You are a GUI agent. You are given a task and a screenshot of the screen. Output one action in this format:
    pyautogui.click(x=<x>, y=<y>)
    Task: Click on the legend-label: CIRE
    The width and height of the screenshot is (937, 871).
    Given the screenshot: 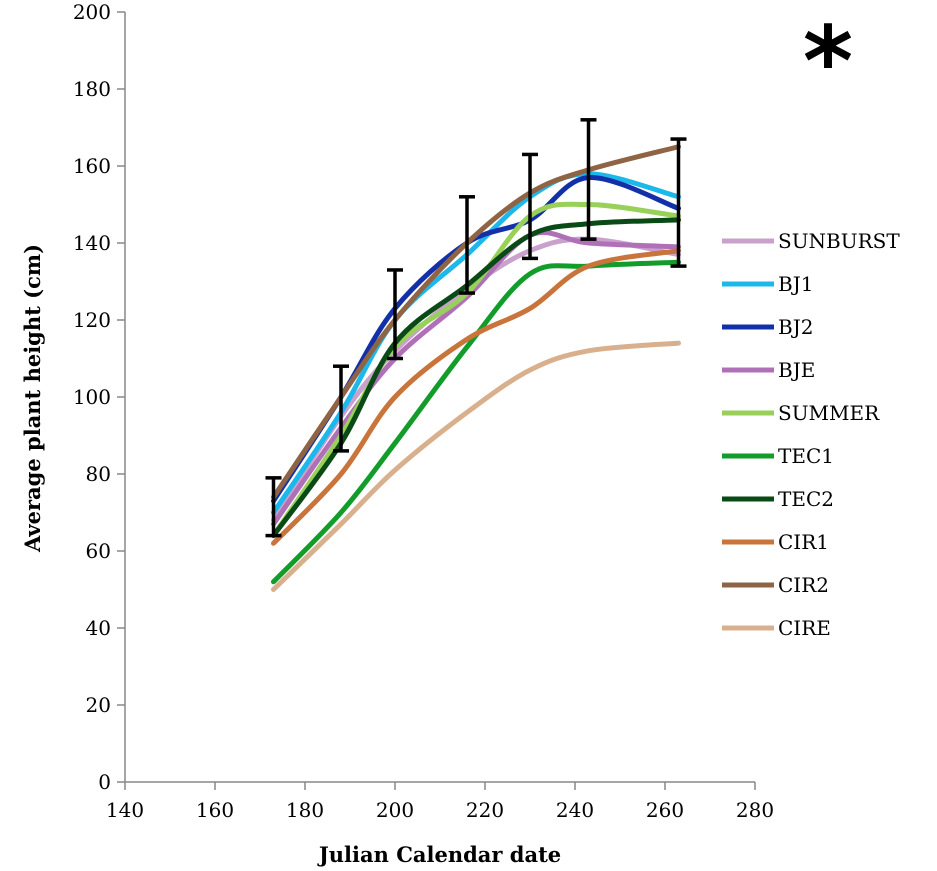 What is the action you would take?
    pyautogui.click(x=804, y=628)
    